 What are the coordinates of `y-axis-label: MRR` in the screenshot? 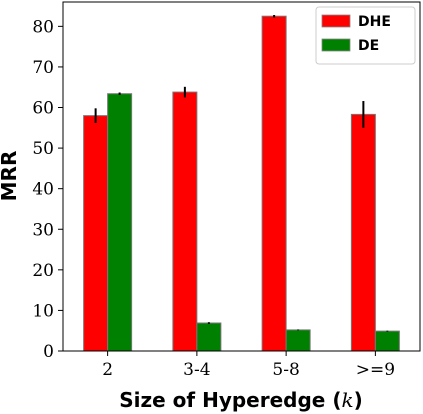 It's located at (10, 176).